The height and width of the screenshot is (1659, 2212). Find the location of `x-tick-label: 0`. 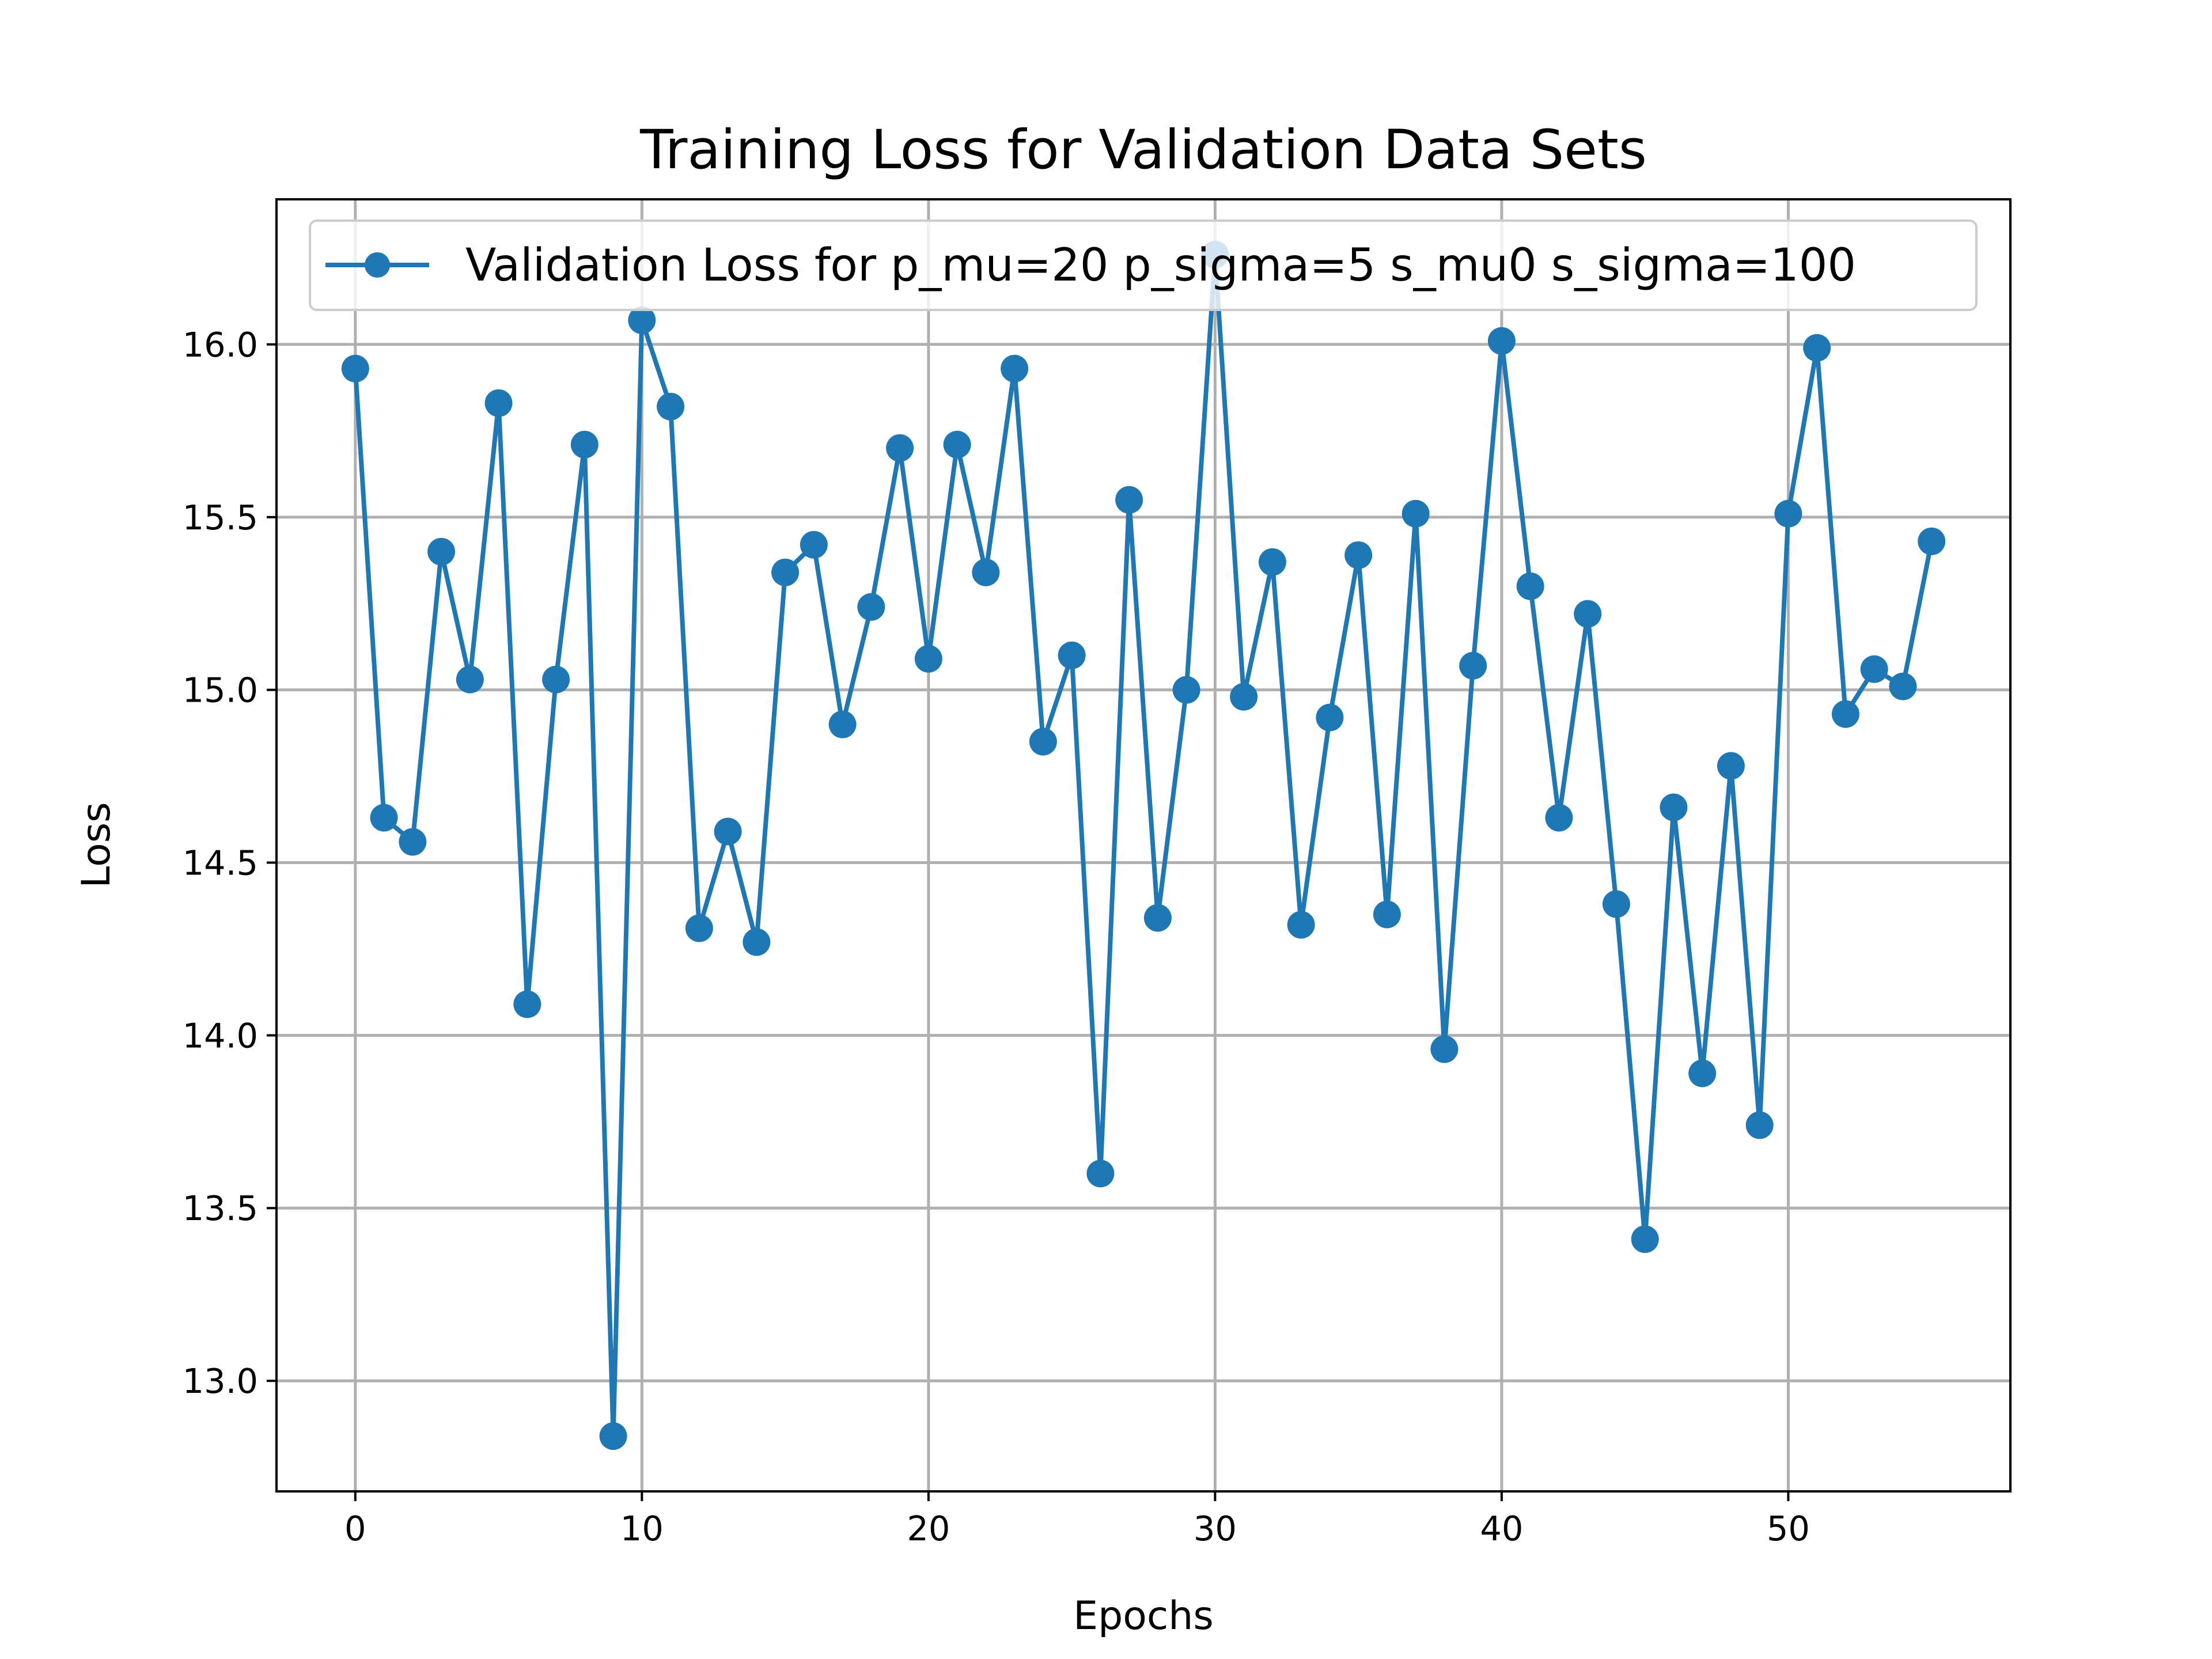

x-tick-label: 0 is located at coordinates (355, 1528).